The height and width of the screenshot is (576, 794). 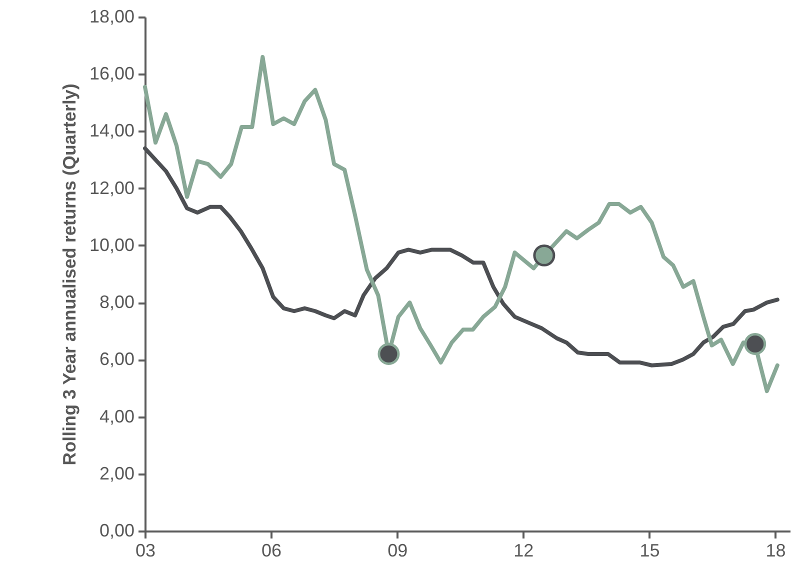 I want to click on y-tick-label: 10,00, so click(x=111, y=244).